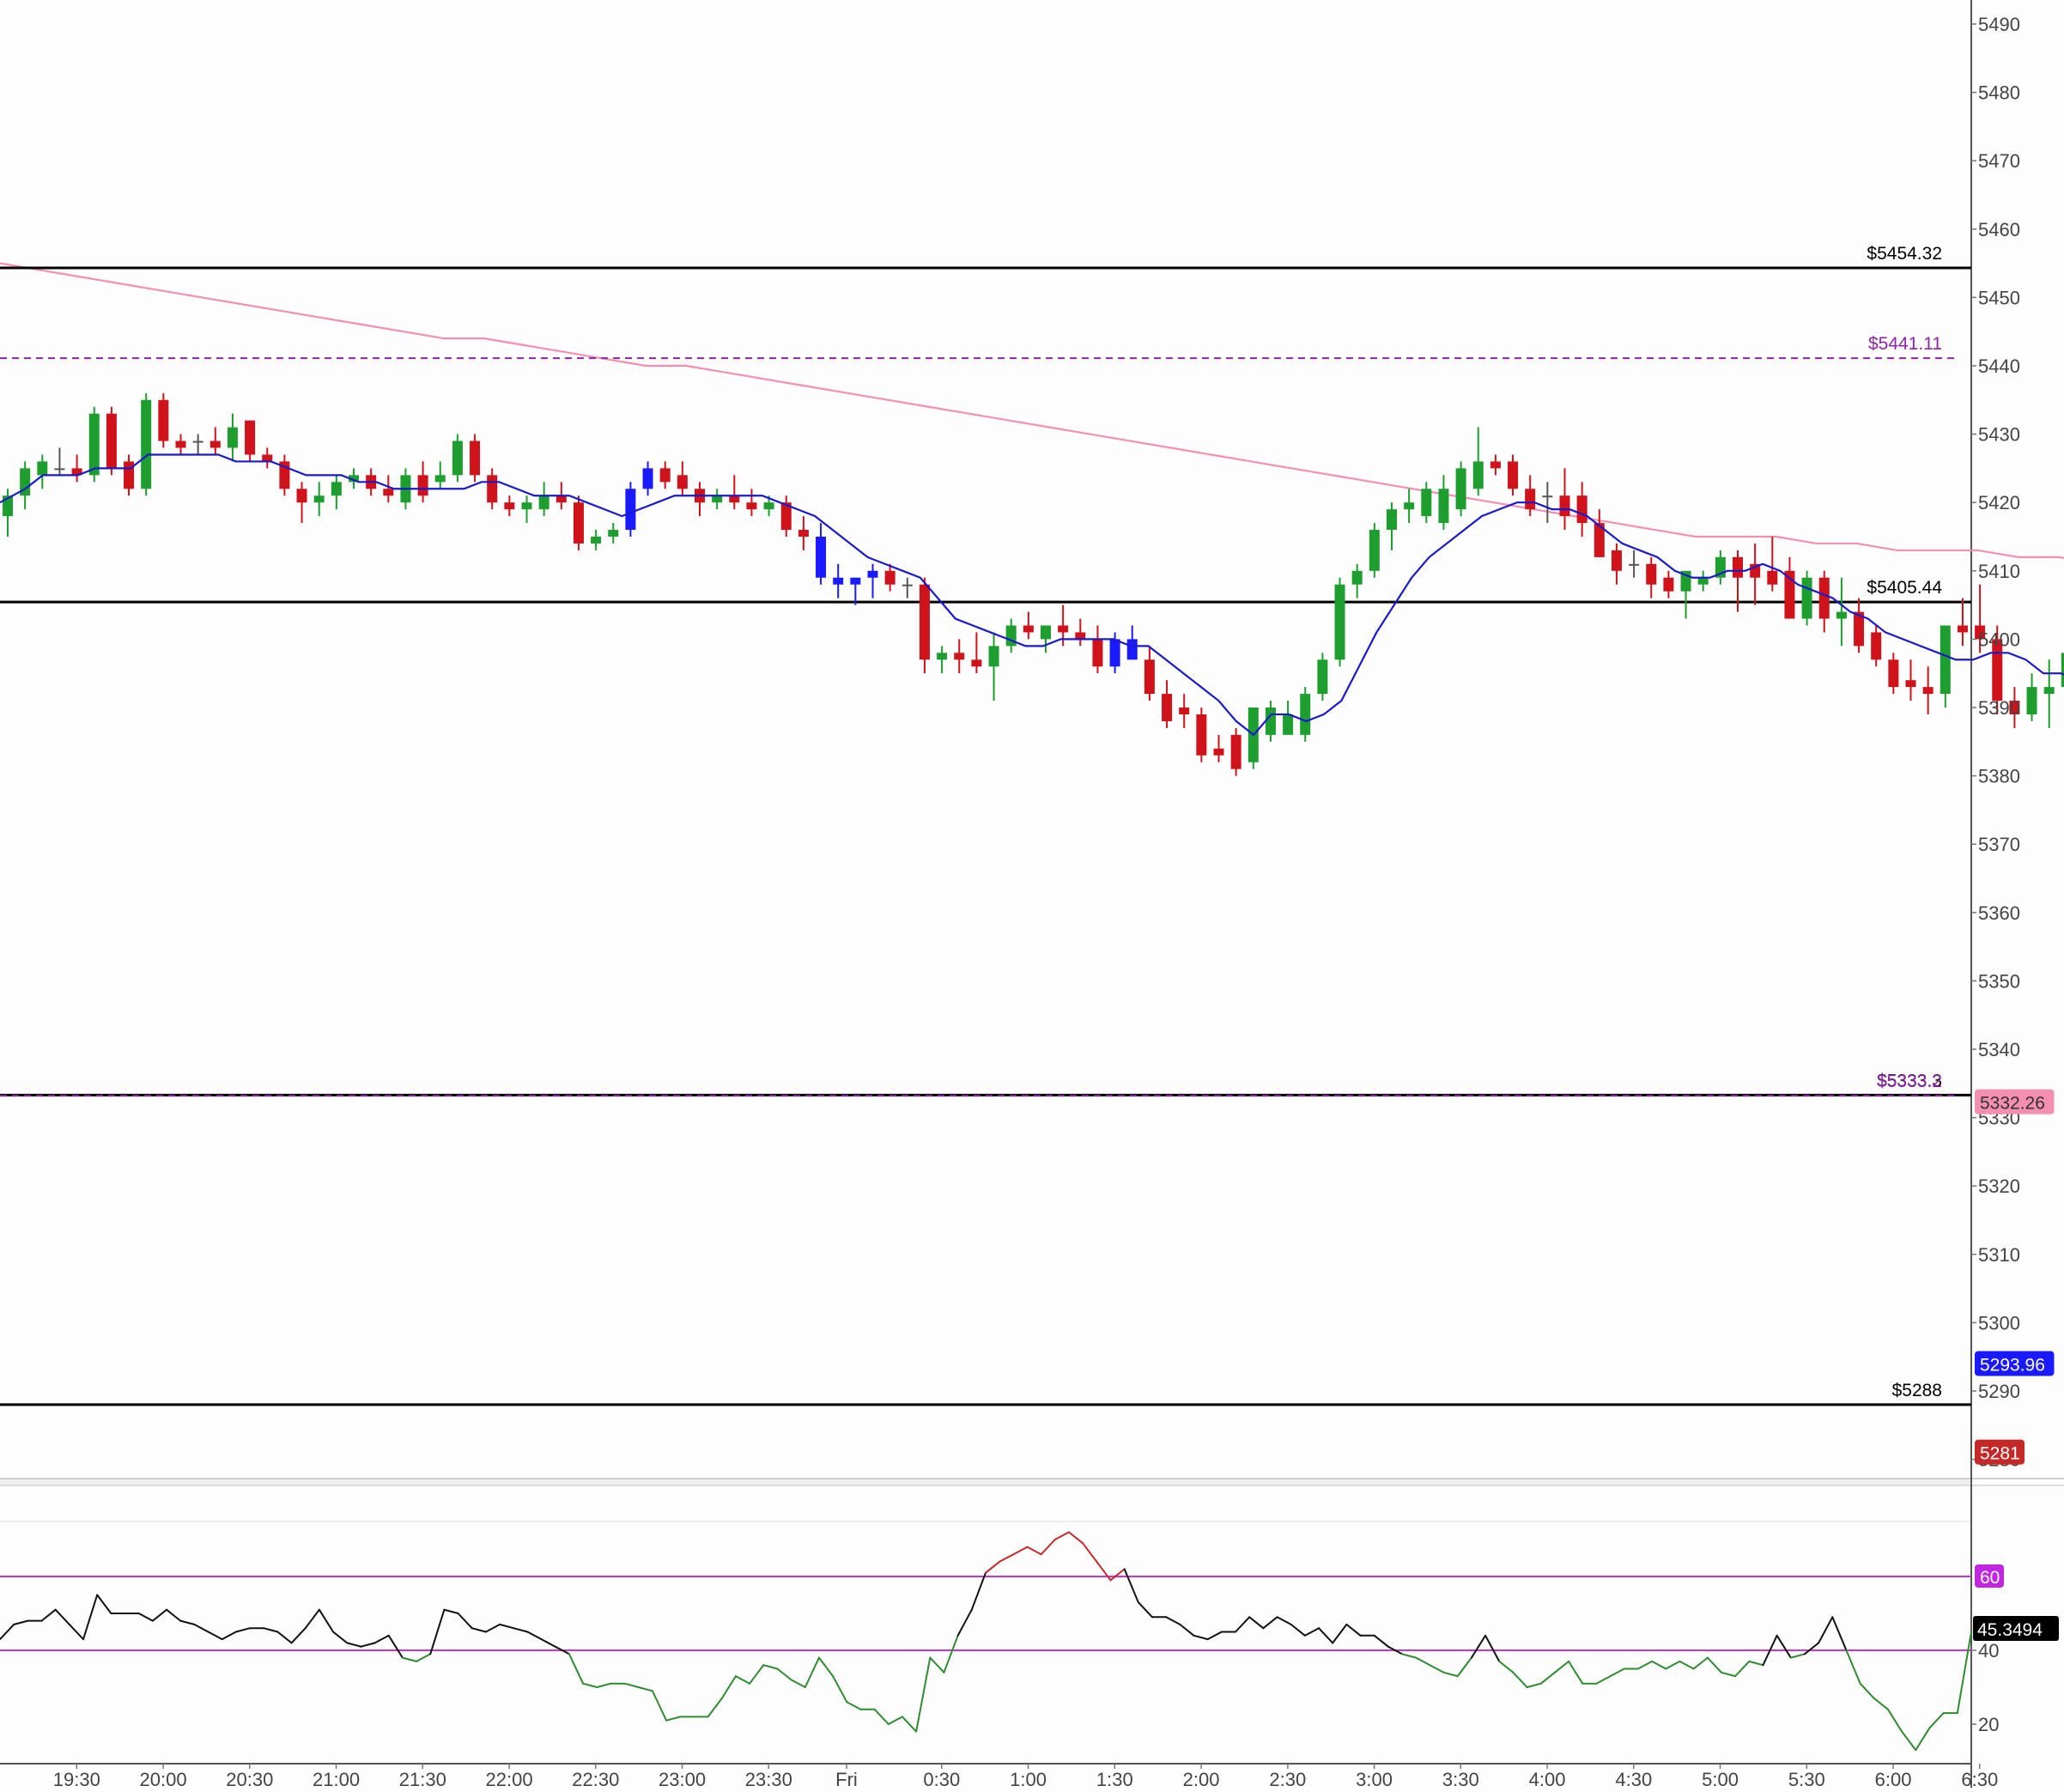 This screenshot has width=2064, height=1792. I want to click on price-tick-label: 5390, so click(1999, 708).